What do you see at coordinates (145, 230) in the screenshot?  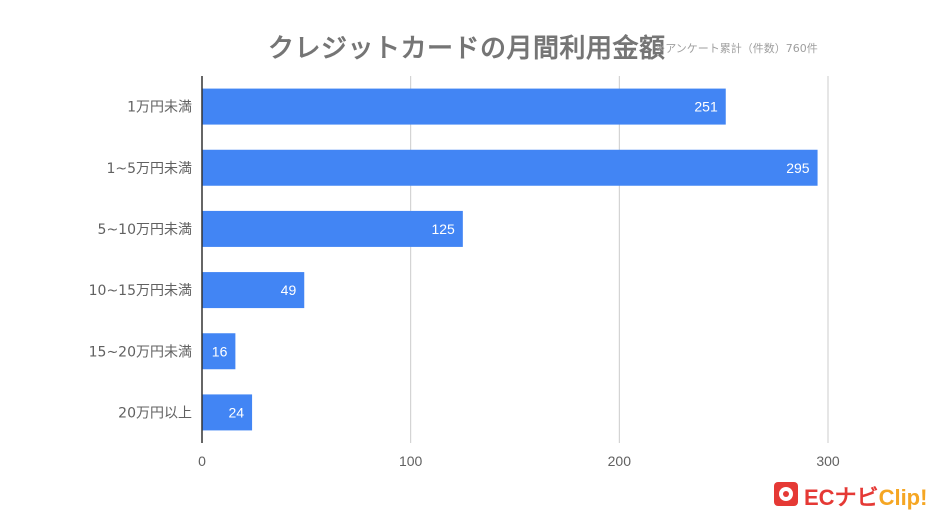 I see `category-label: 5~10万円未満` at bounding box center [145, 230].